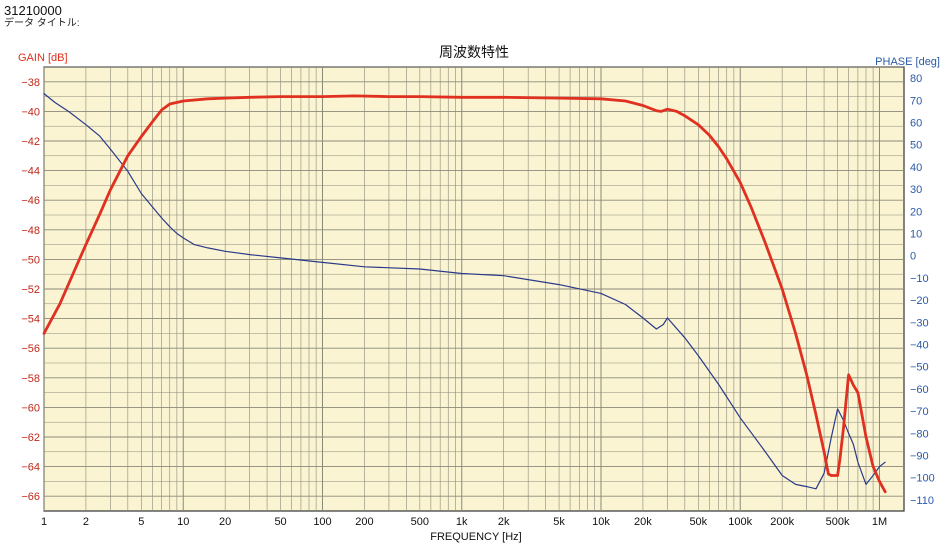 The width and height of the screenshot is (948, 547). Describe the element at coordinates (916, 101) in the screenshot. I see `phase-tick-label: 70` at that location.